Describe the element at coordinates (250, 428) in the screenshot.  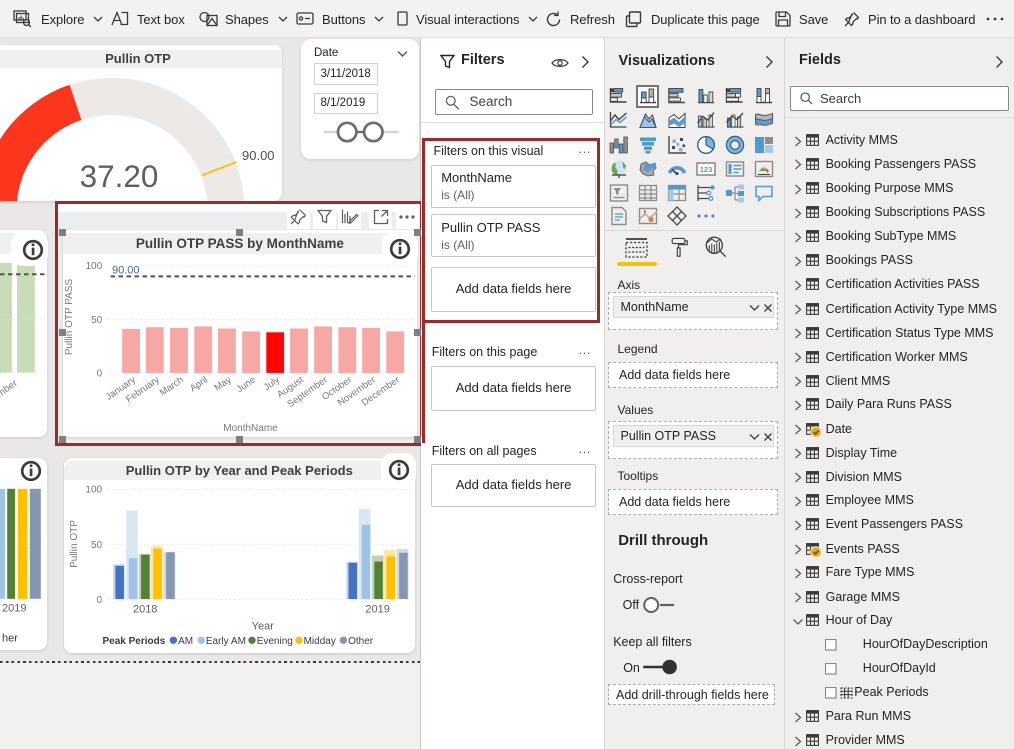
I see `svg-text: MonthName` at that location.